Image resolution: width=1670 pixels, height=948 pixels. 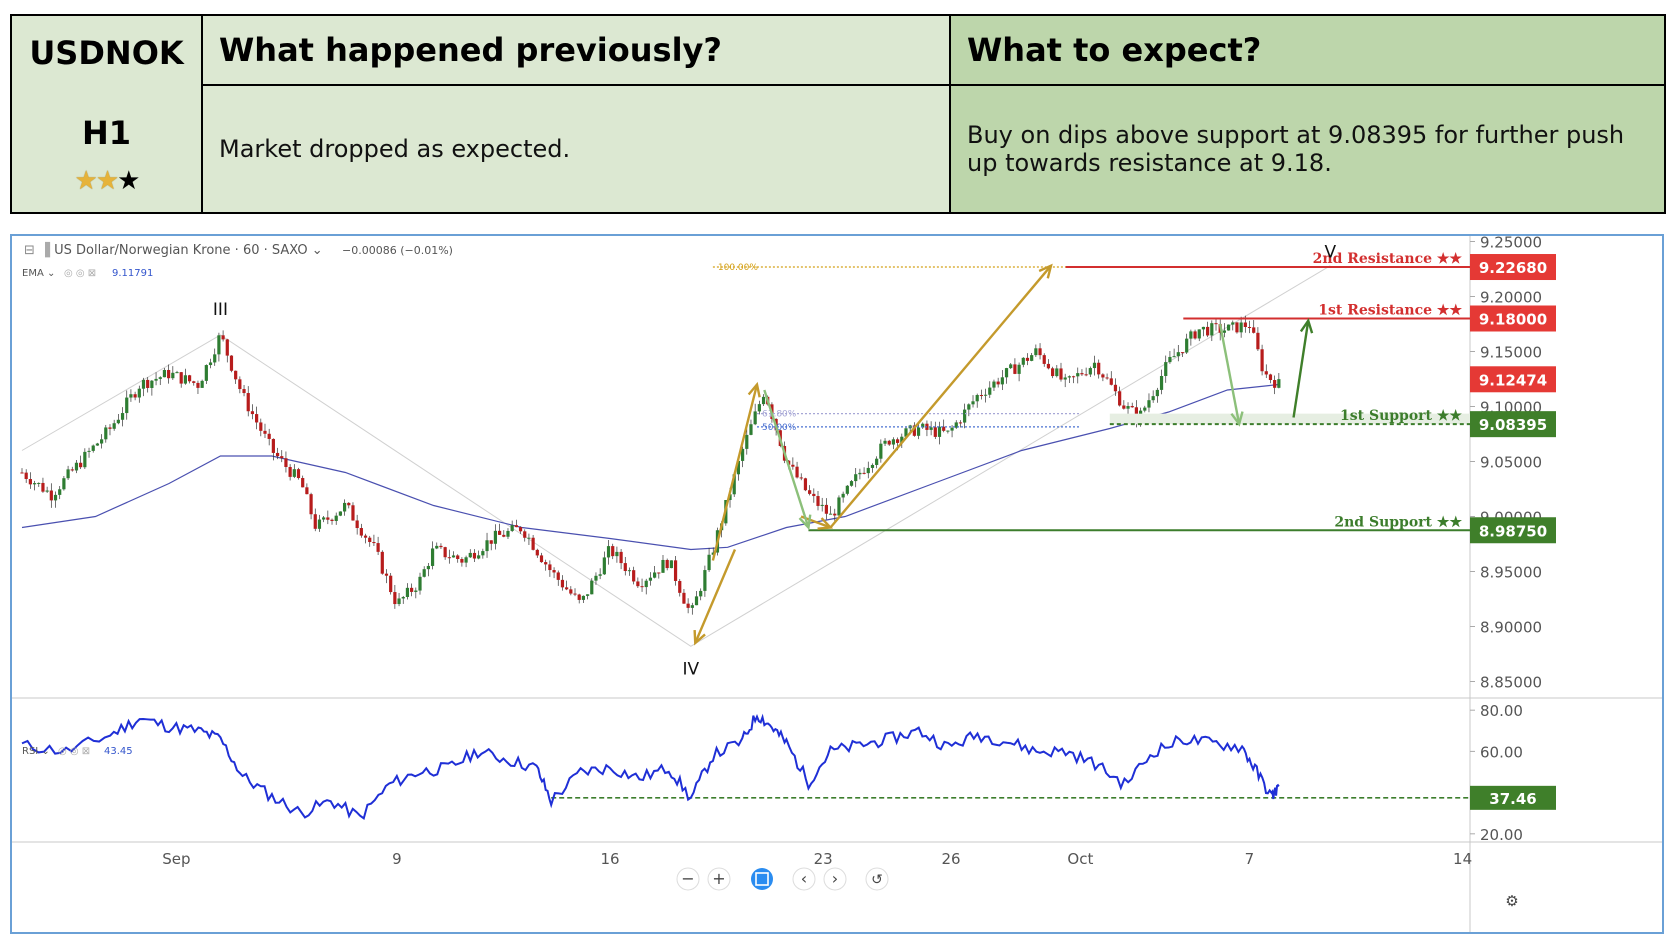 I want to click on rsi-legend-label: RSI ⌄, so click(x=36, y=751).